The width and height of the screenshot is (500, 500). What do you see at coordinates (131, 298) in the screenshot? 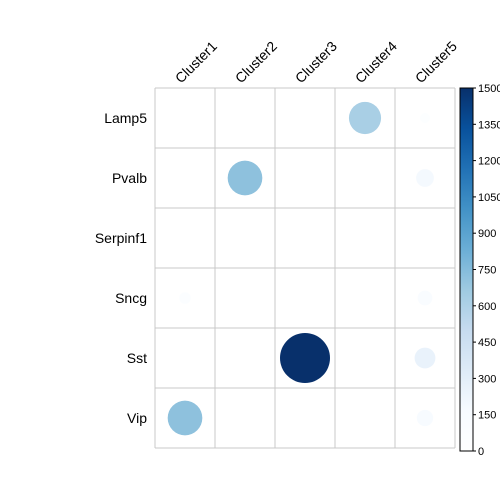
I see `row-label: Sncg` at bounding box center [131, 298].